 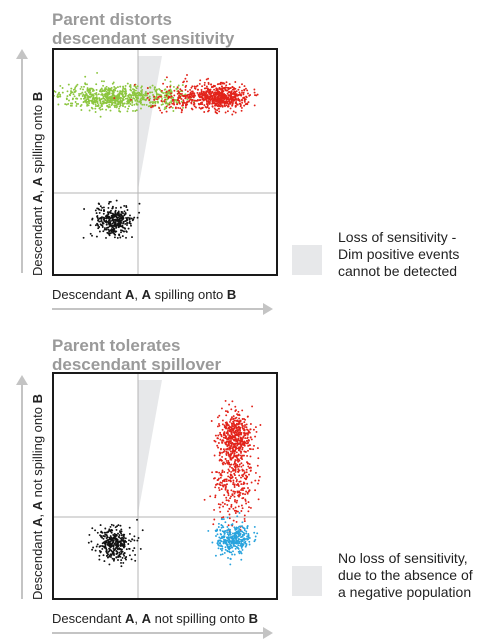 What do you see at coordinates (22, 161) in the screenshot?
I see `panel1-y-arrow` at bounding box center [22, 161].